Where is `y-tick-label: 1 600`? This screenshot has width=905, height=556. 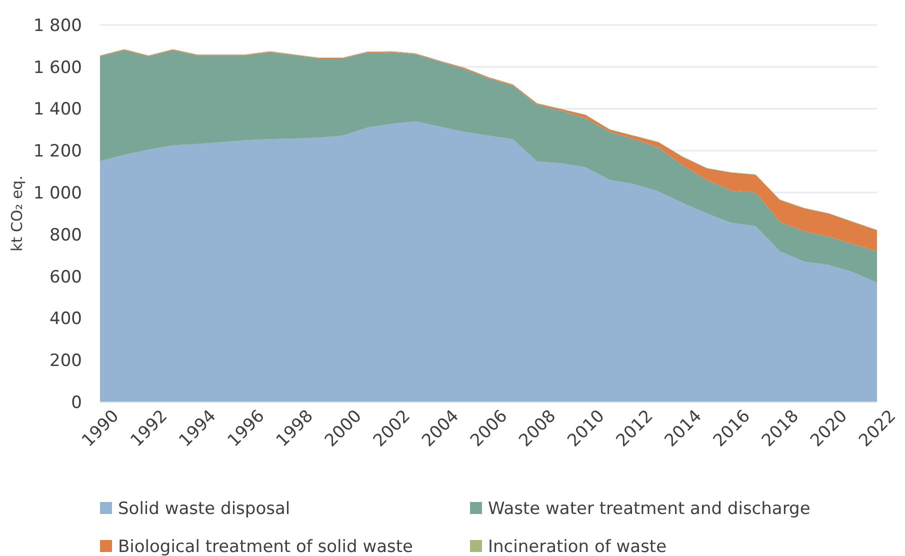 y-tick-label: 1 600 is located at coordinates (57, 68).